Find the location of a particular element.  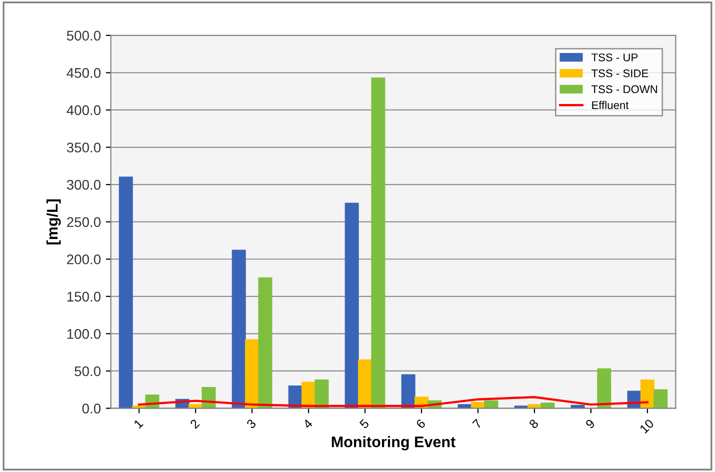

x-tick-label: 1 is located at coordinates (138, 423).